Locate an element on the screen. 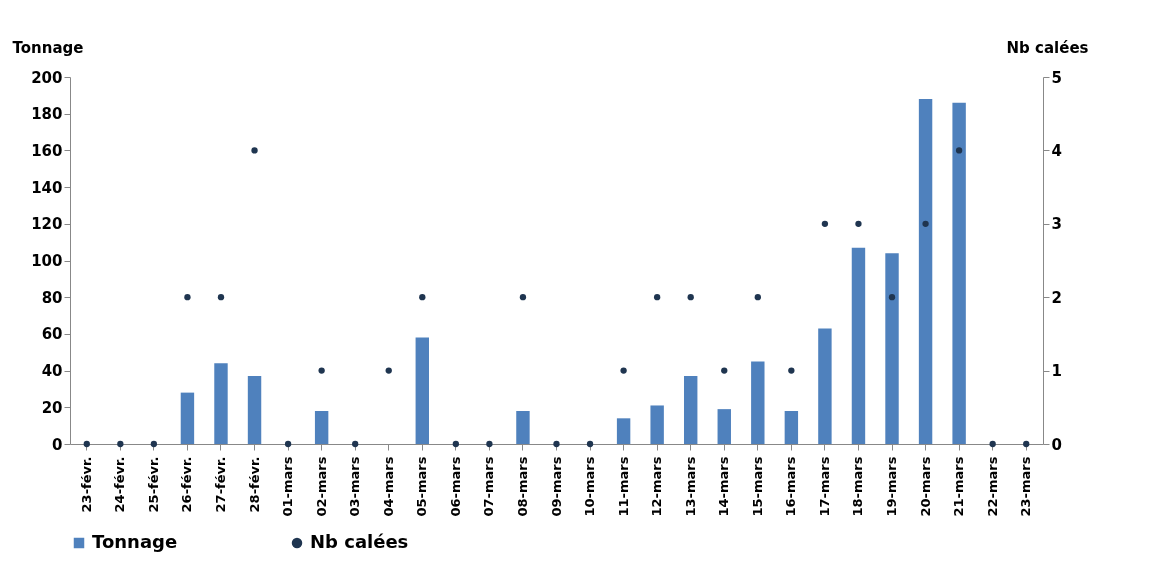  legend-label: Tonnage is located at coordinates (135, 541).